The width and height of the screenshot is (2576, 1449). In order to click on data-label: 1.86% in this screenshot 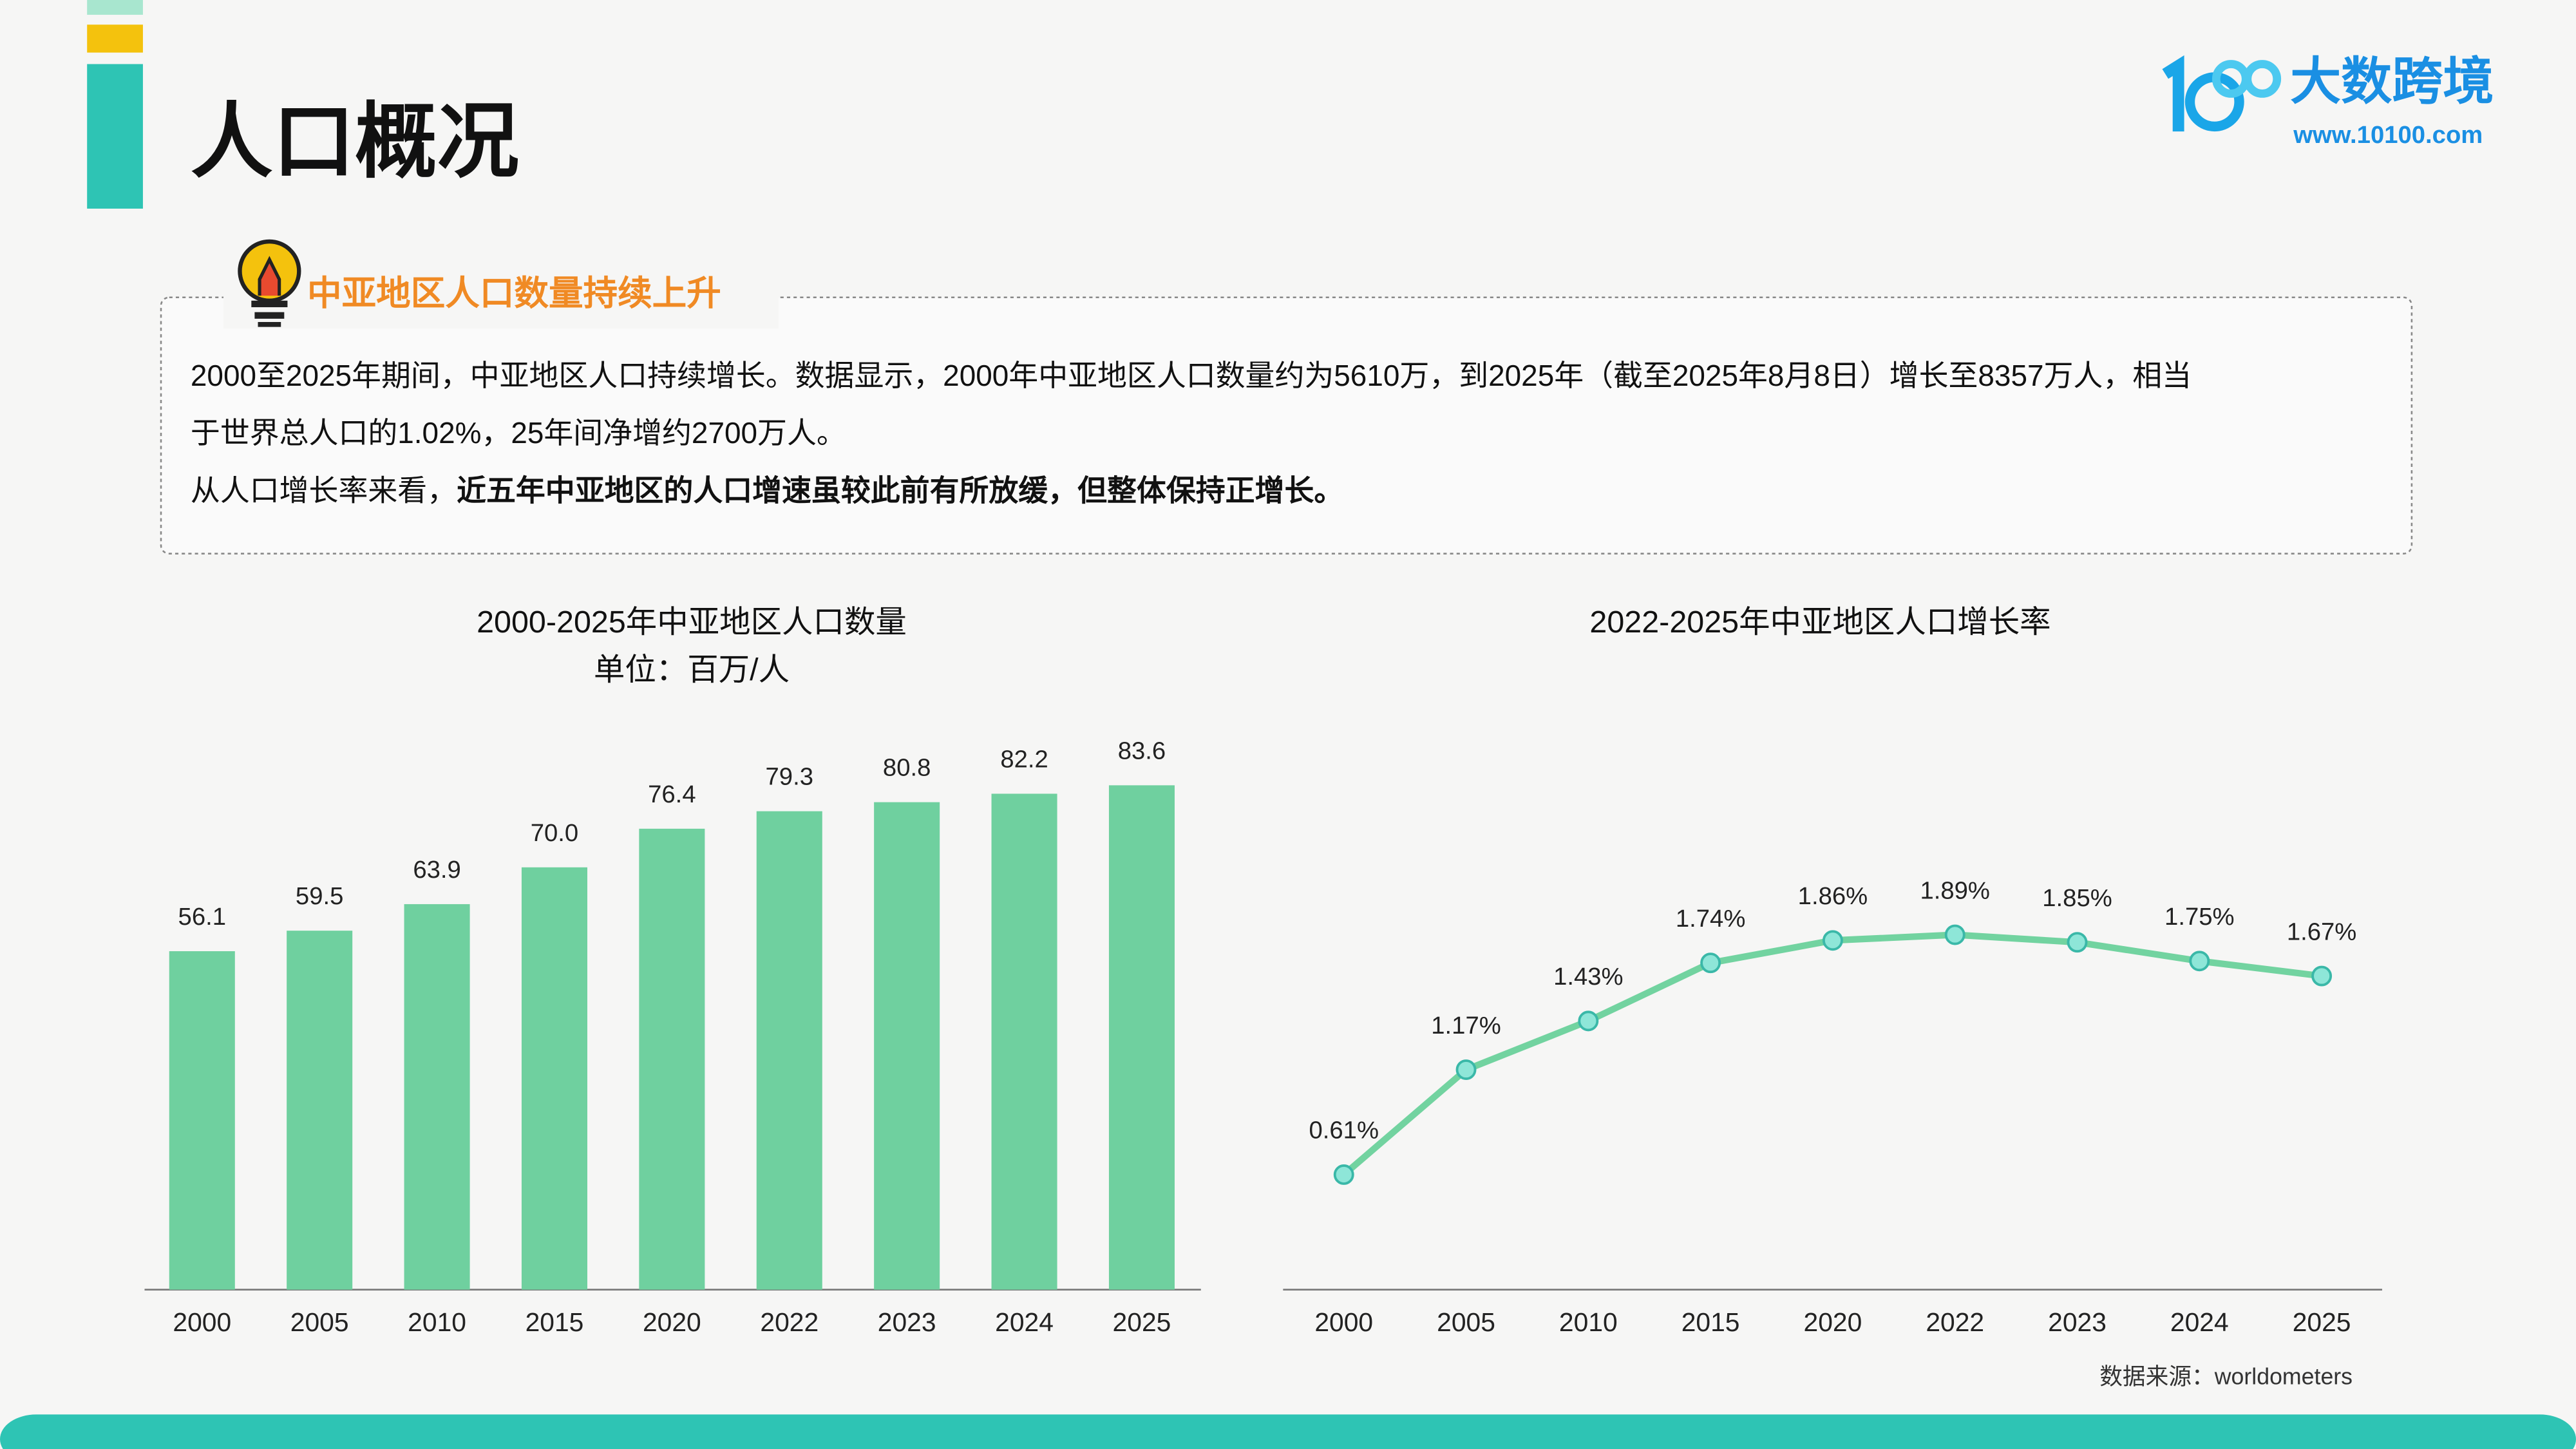, I will do `click(1833, 896)`.